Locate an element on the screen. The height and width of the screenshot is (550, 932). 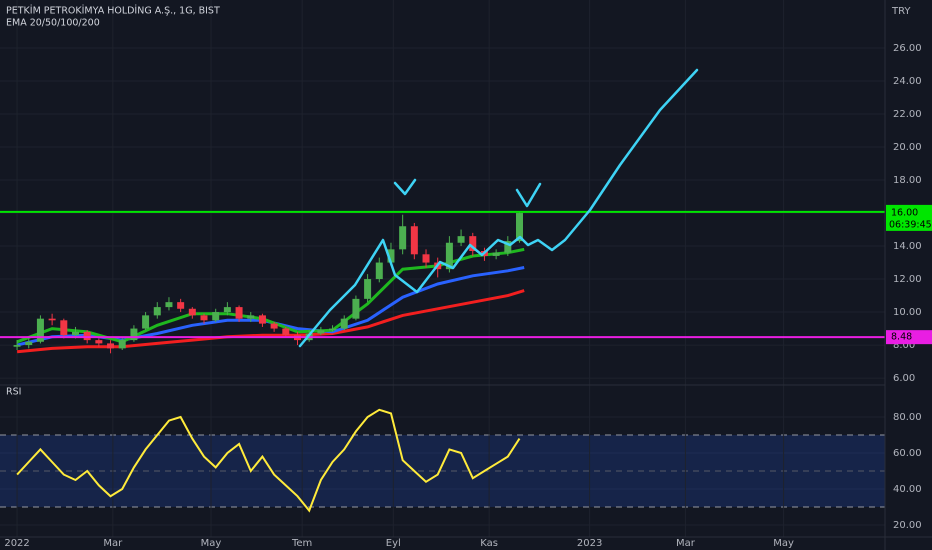
indicator-label: EMA 20/50/100/200 is located at coordinates (53, 23).